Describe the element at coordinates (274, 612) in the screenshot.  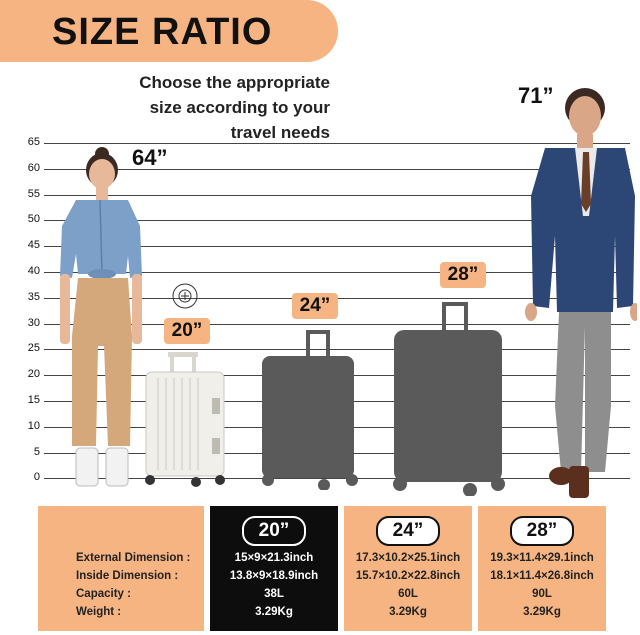
I see `spec-20-weight: 3.29Kg` at that location.